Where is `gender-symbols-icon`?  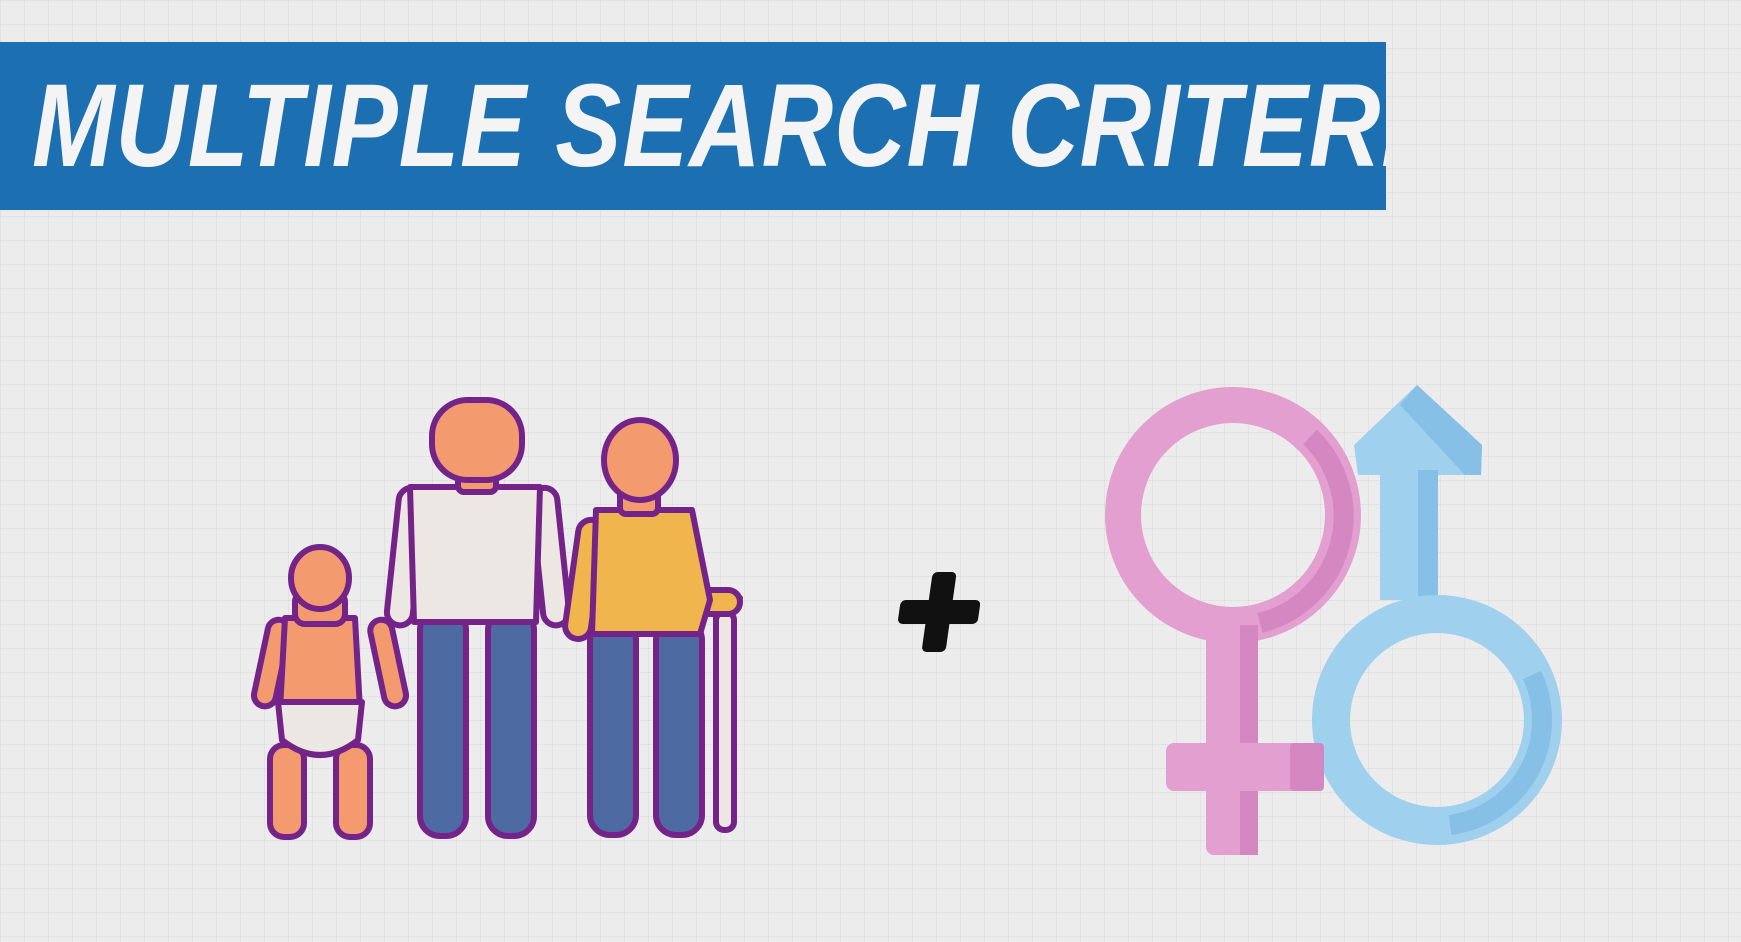 gender-symbols-icon is located at coordinates (1333, 620).